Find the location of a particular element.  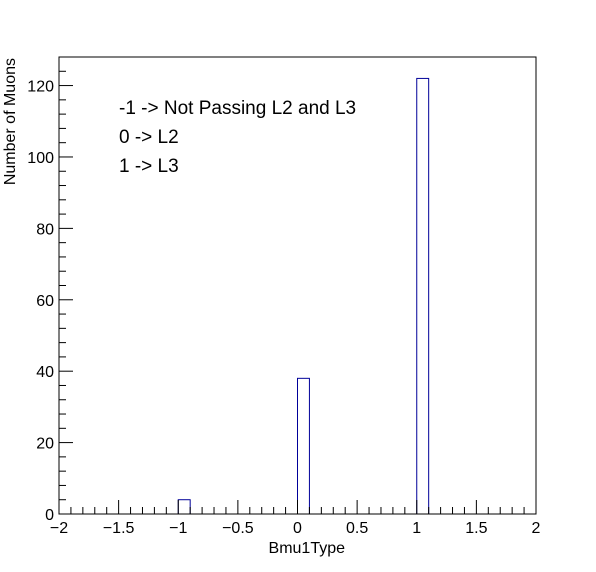

y-tick-label: 60 is located at coordinates (45, 301).